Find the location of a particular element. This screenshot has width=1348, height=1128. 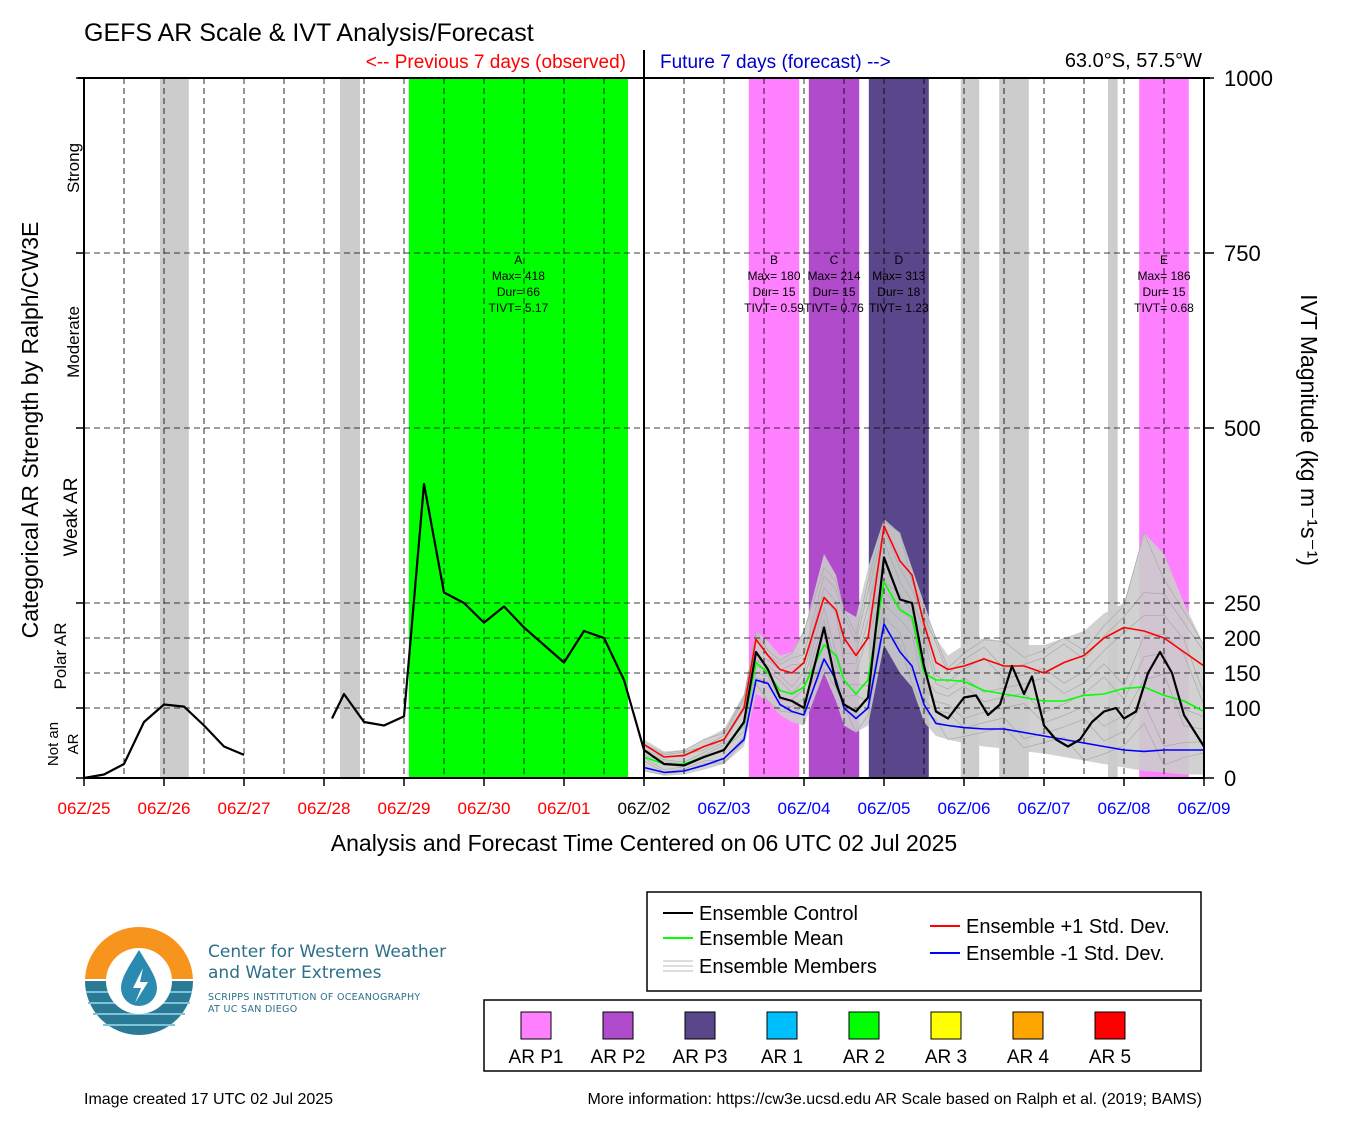

category-ar: AR is located at coordinates (73, 743).